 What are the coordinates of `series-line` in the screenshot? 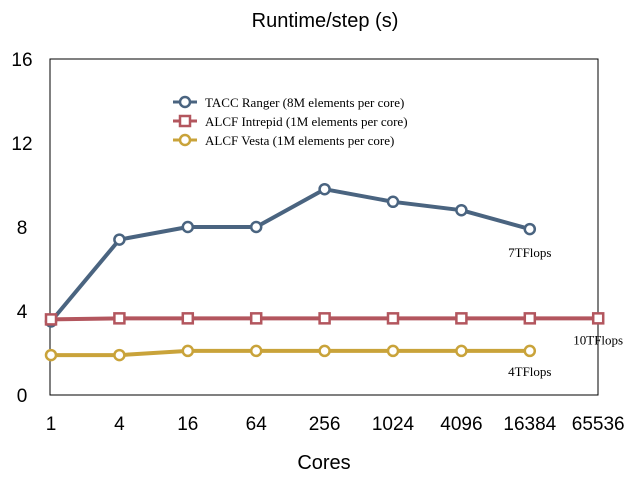 It's located at (290, 353).